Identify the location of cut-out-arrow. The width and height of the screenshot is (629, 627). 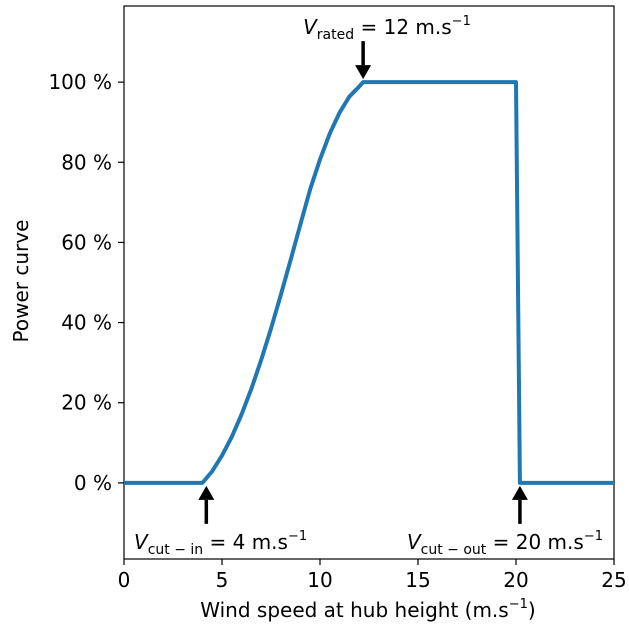
(519, 504).